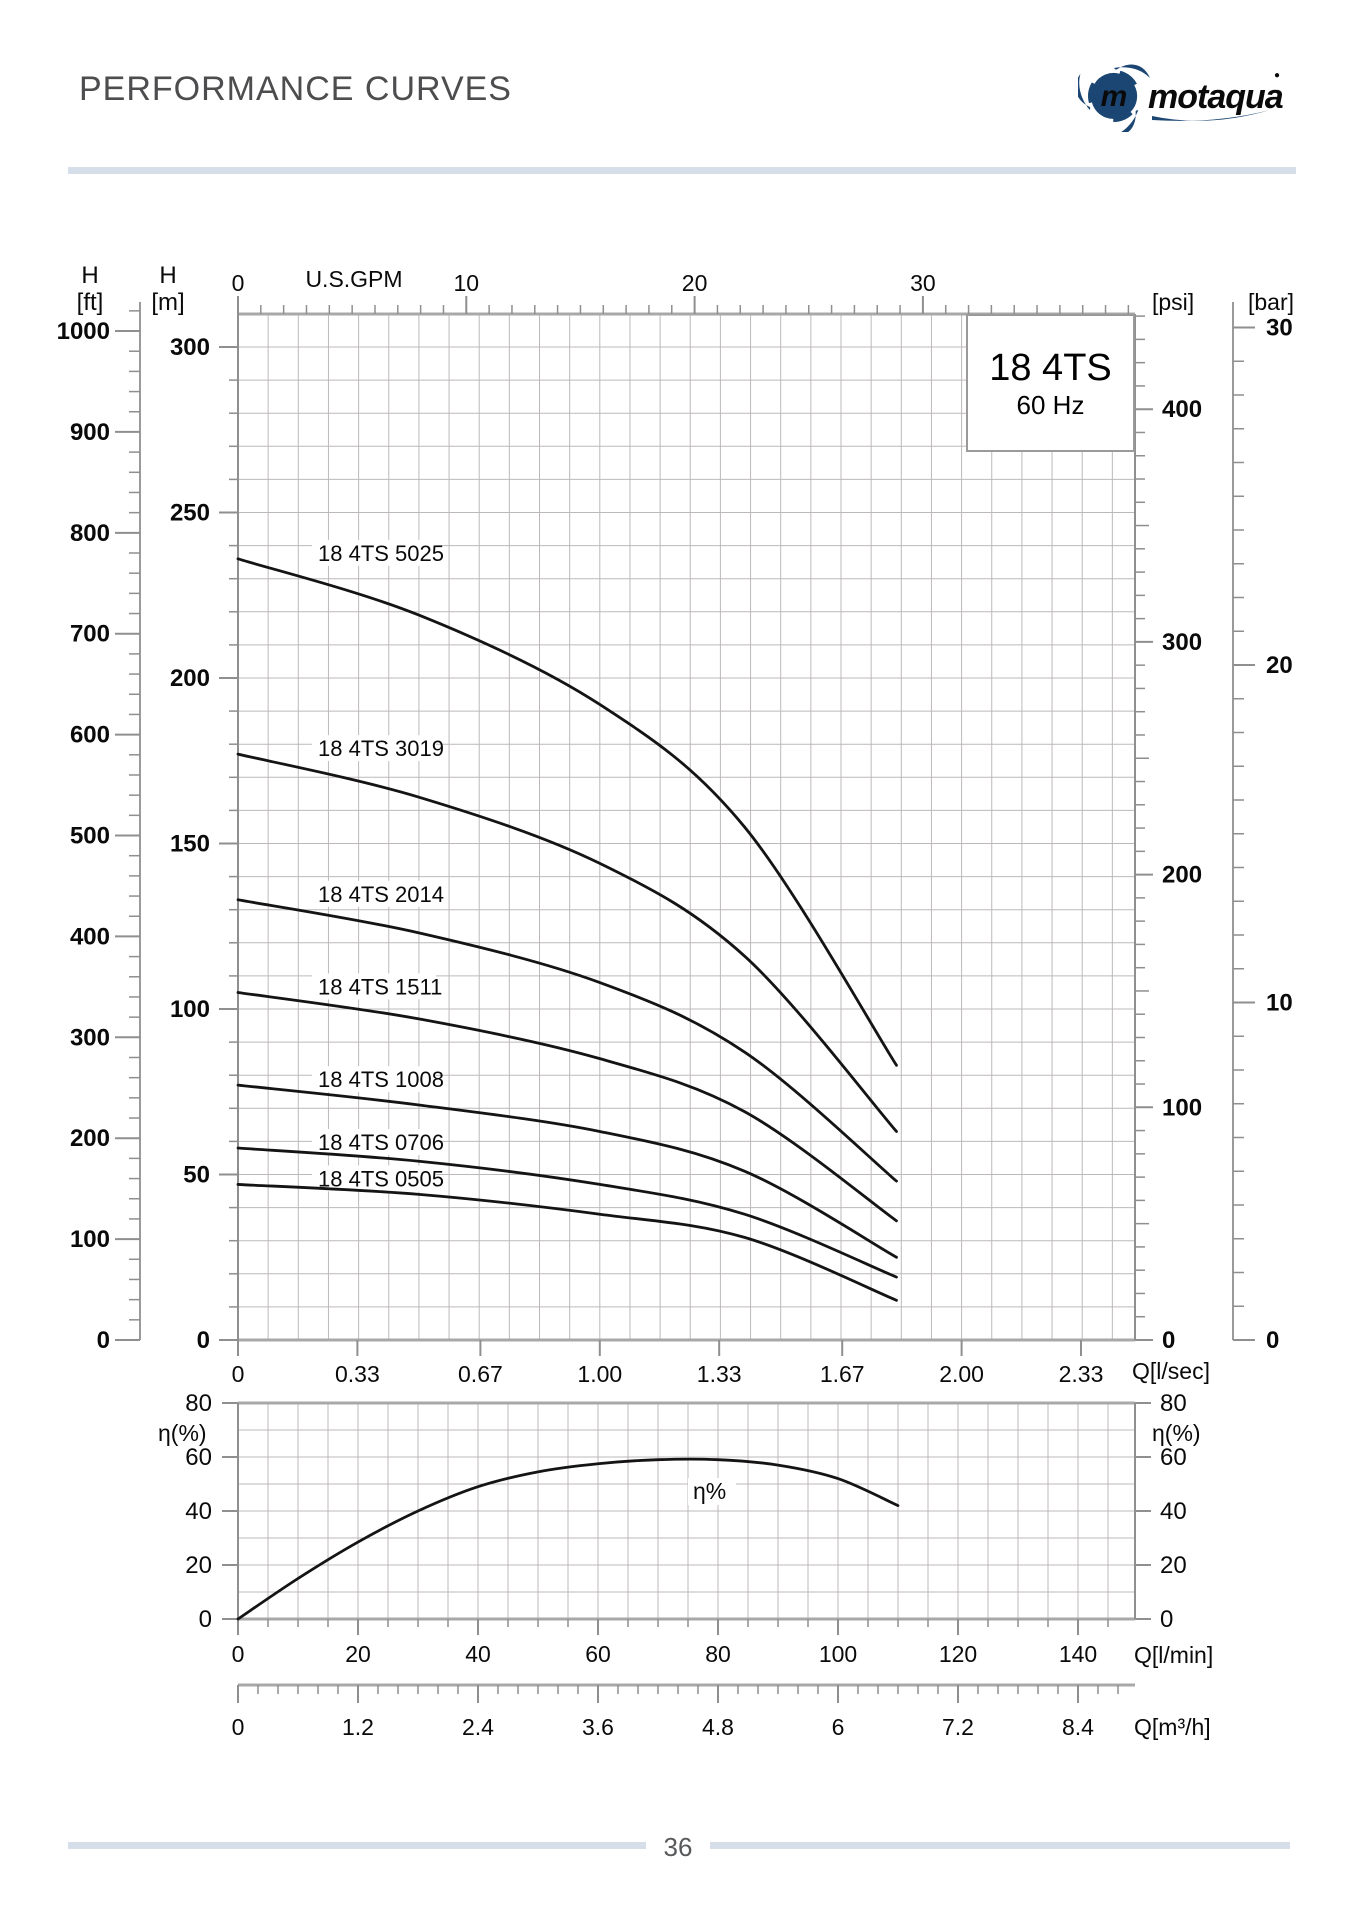 This screenshot has height=1920, width=1357. I want to click on svg-text: 18 4TS 1008, so click(381, 1079).